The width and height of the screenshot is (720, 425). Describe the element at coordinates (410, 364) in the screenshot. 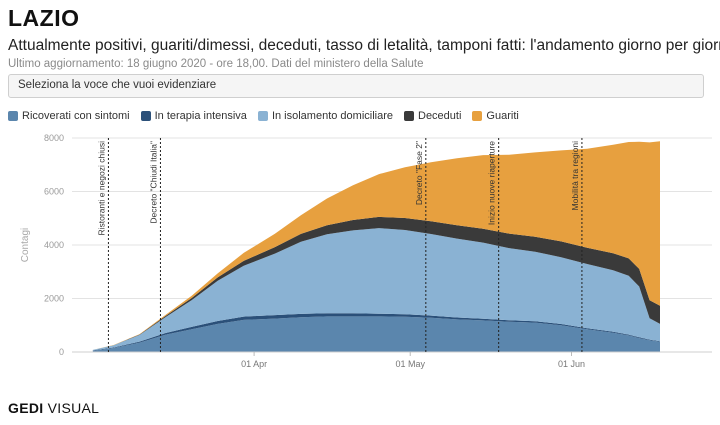

I see `x-tick-label: 01 May` at that location.